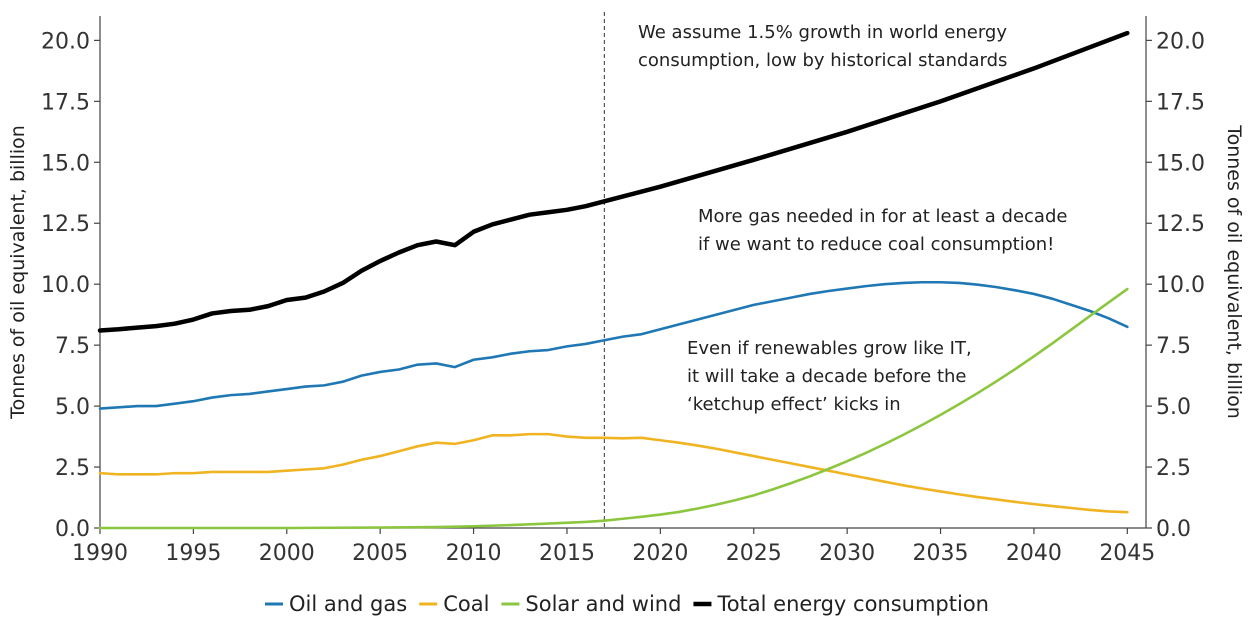 The width and height of the screenshot is (1251, 628). Describe the element at coordinates (1180, 163) in the screenshot. I see `y-tick-label-right: 15.0` at that location.